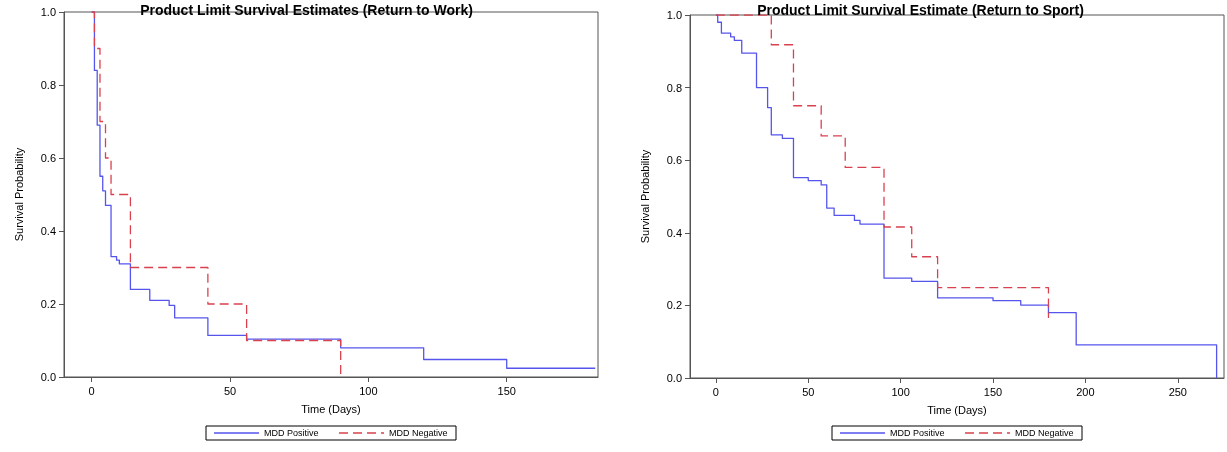 The height and width of the screenshot is (452, 1227). Describe the element at coordinates (920, 10) in the screenshot. I see `chart-title: Product Limit Survival Estimate (Return to Sport)` at that location.